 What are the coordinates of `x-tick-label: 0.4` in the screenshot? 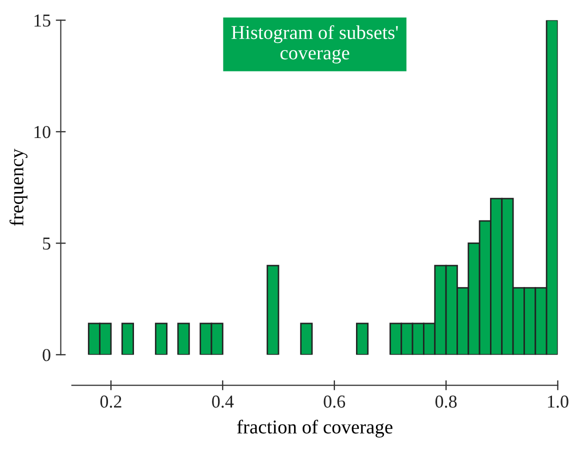 It's located at (223, 402).